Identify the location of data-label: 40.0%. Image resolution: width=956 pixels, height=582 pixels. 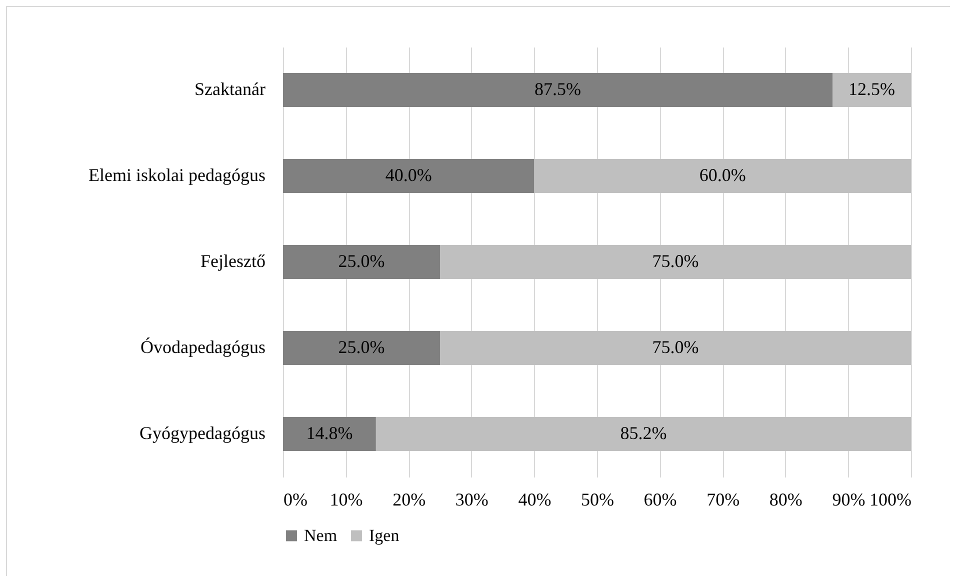
(408, 175).